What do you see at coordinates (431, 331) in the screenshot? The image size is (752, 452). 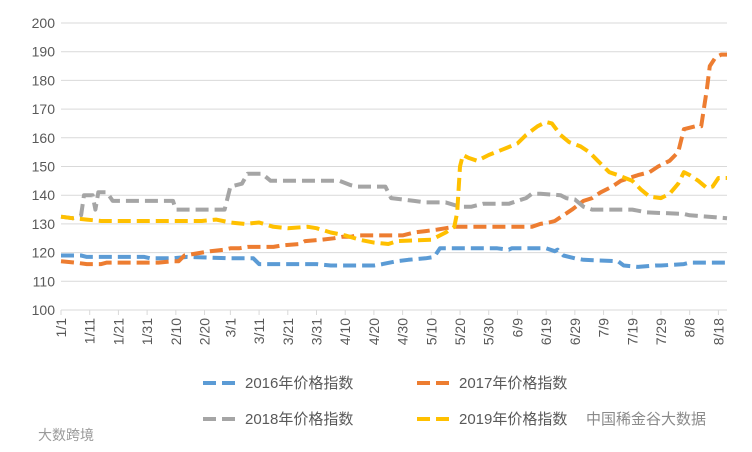 I see `x-tick-label: 5/10` at bounding box center [431, 331].